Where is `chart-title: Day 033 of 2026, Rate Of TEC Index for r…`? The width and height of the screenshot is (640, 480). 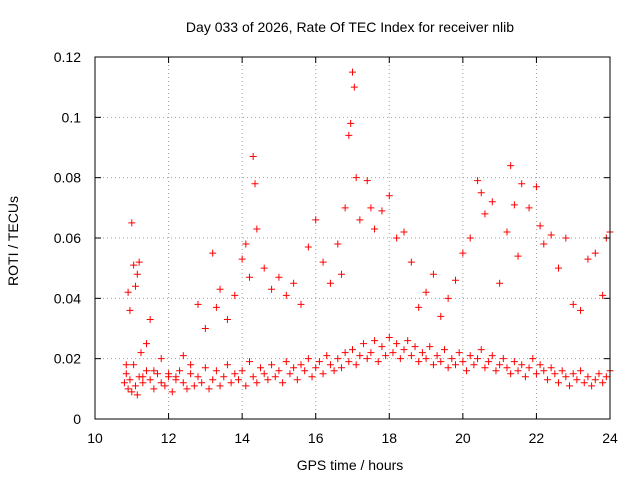
chart-title: Day 033 of 2026, Rate Of TEC Index for r… is located at coordinates (350, 27).